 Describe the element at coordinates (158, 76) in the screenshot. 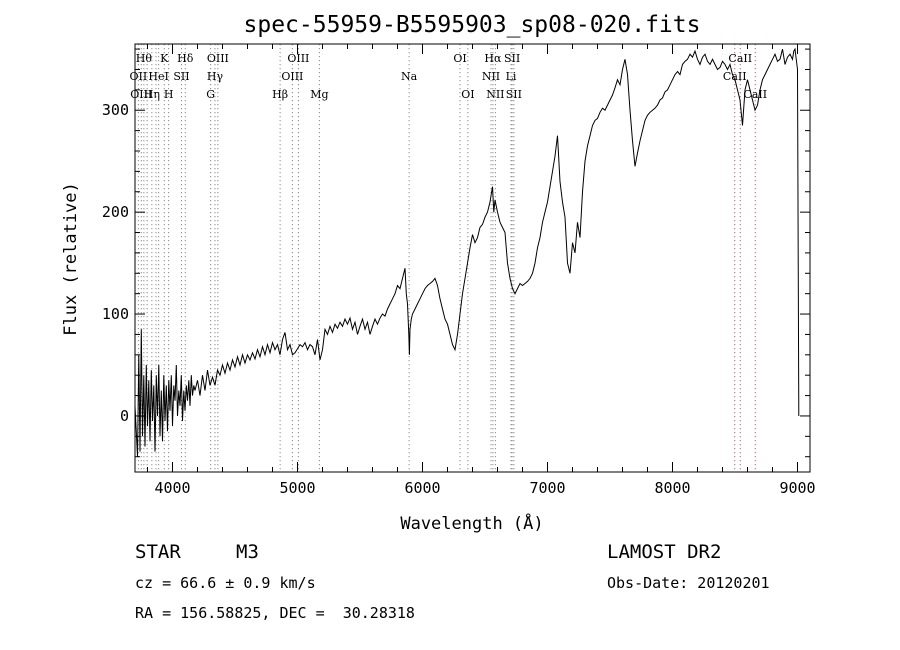

I see `spectral-line-label: HeI` at that location.